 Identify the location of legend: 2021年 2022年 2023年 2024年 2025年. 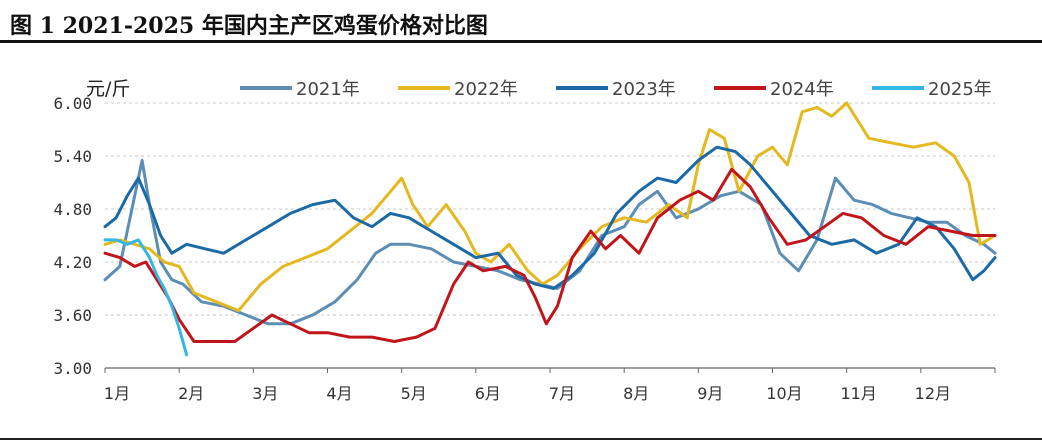
(616, 89).